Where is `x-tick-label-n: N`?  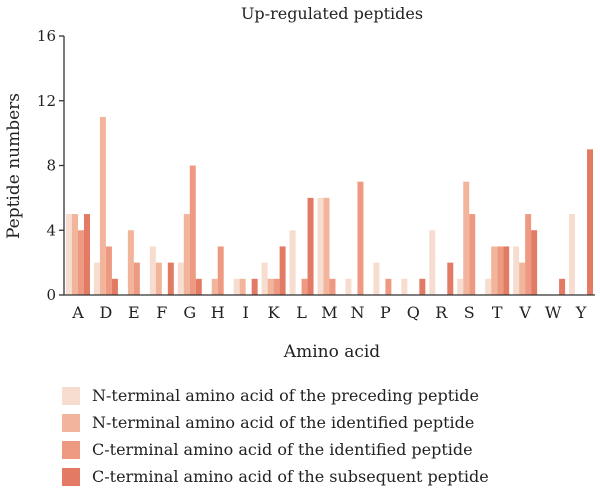
x-tick-label-n: N is located at coordinates (357, 312).